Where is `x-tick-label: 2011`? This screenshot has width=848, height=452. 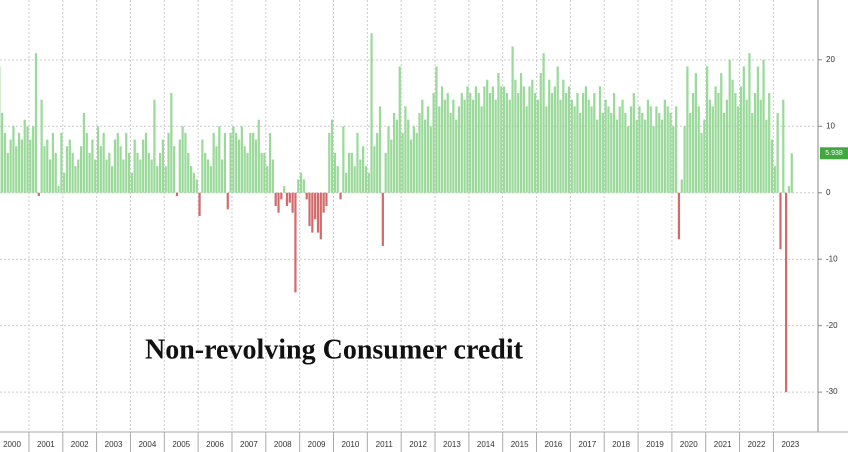 x-tick-label: 2011 is located at coordinates (385, 444).